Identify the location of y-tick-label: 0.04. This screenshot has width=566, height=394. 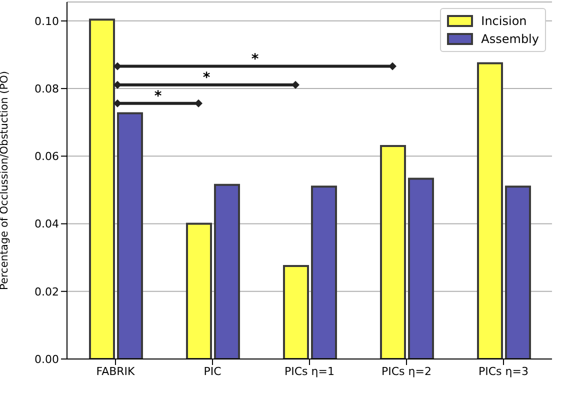
(46, 224).